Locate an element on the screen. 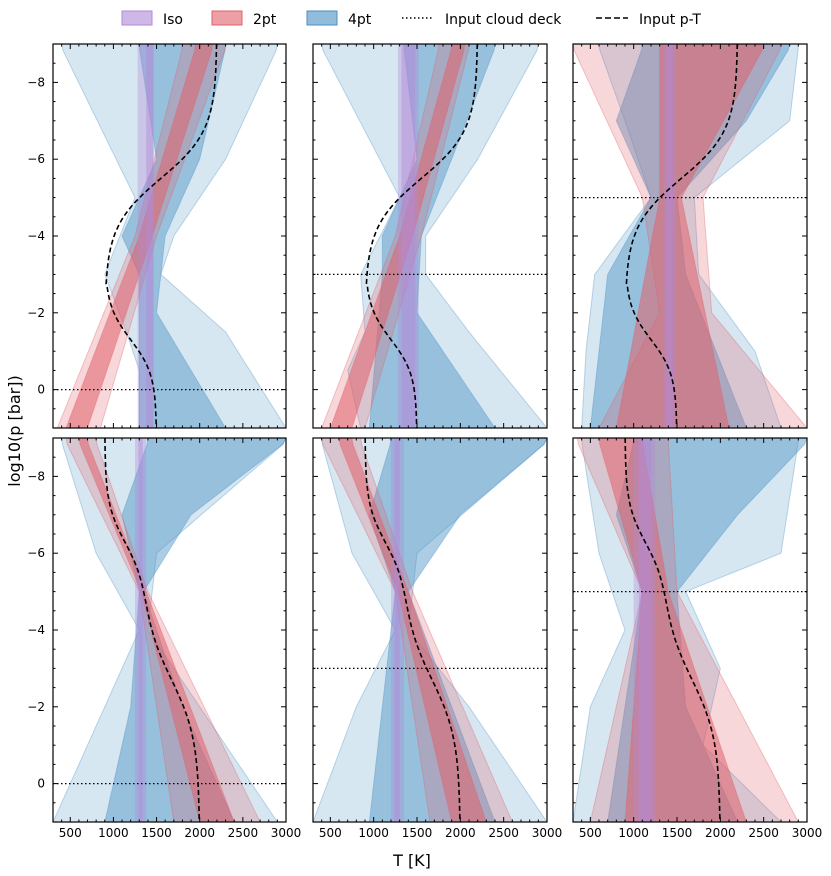  legend-2pt-swatch is located at coordinates (227, 18).